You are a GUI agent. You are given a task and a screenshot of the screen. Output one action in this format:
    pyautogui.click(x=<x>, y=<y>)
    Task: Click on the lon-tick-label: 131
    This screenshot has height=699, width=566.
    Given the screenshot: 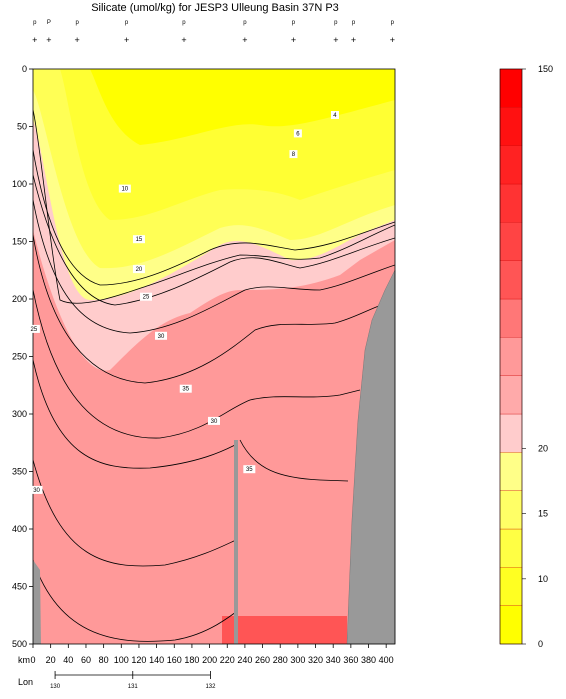 What is the action you would take?
    pyautogui.click(x=133, y=687)
    